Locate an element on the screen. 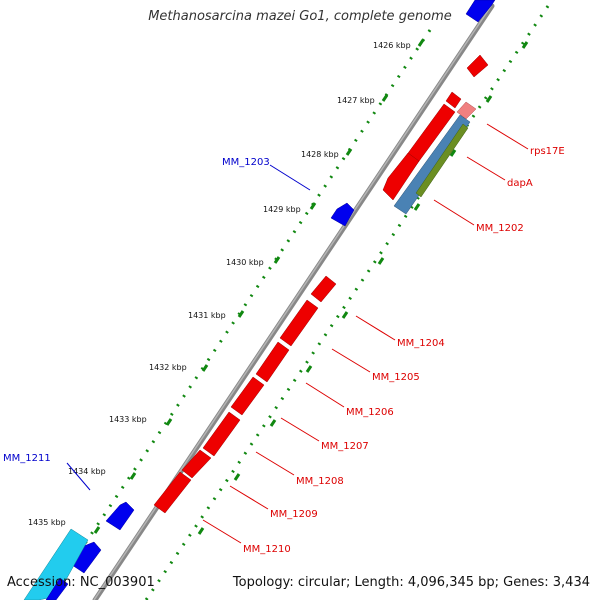 This screenshot has height=600, width=600. label-mm-1207: MM_1207 is located at coordinates (345, 446).